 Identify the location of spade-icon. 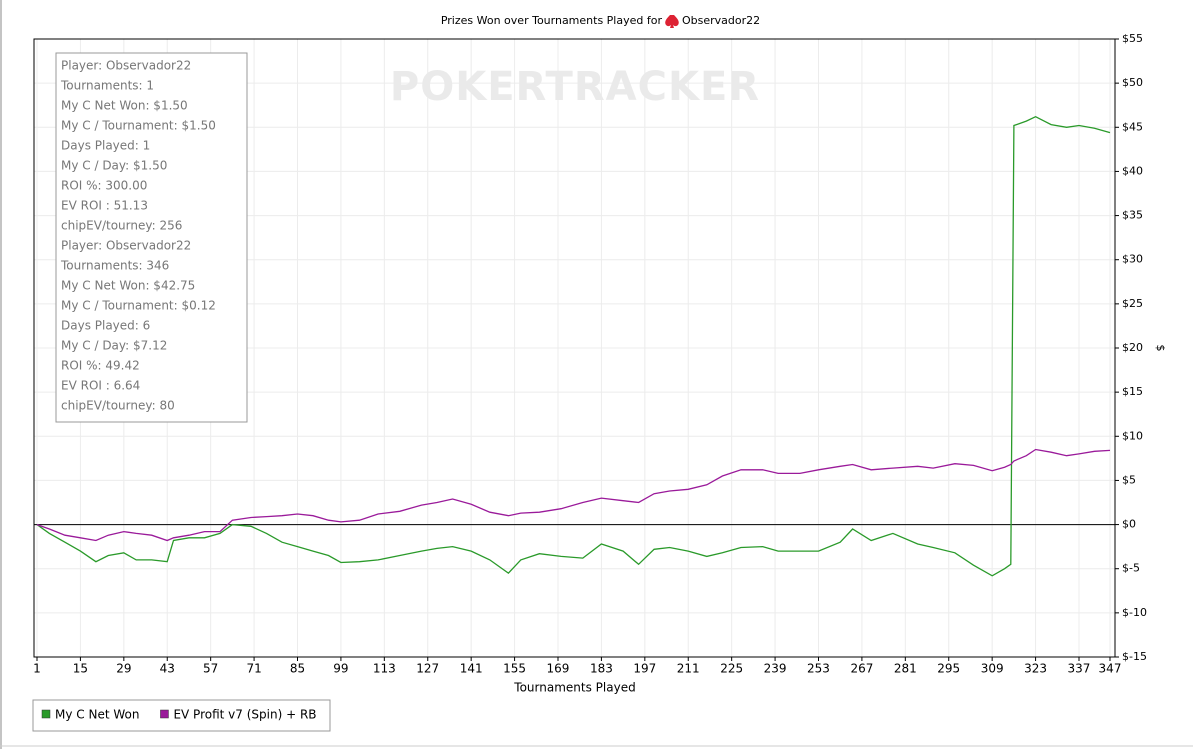
(672, 21).